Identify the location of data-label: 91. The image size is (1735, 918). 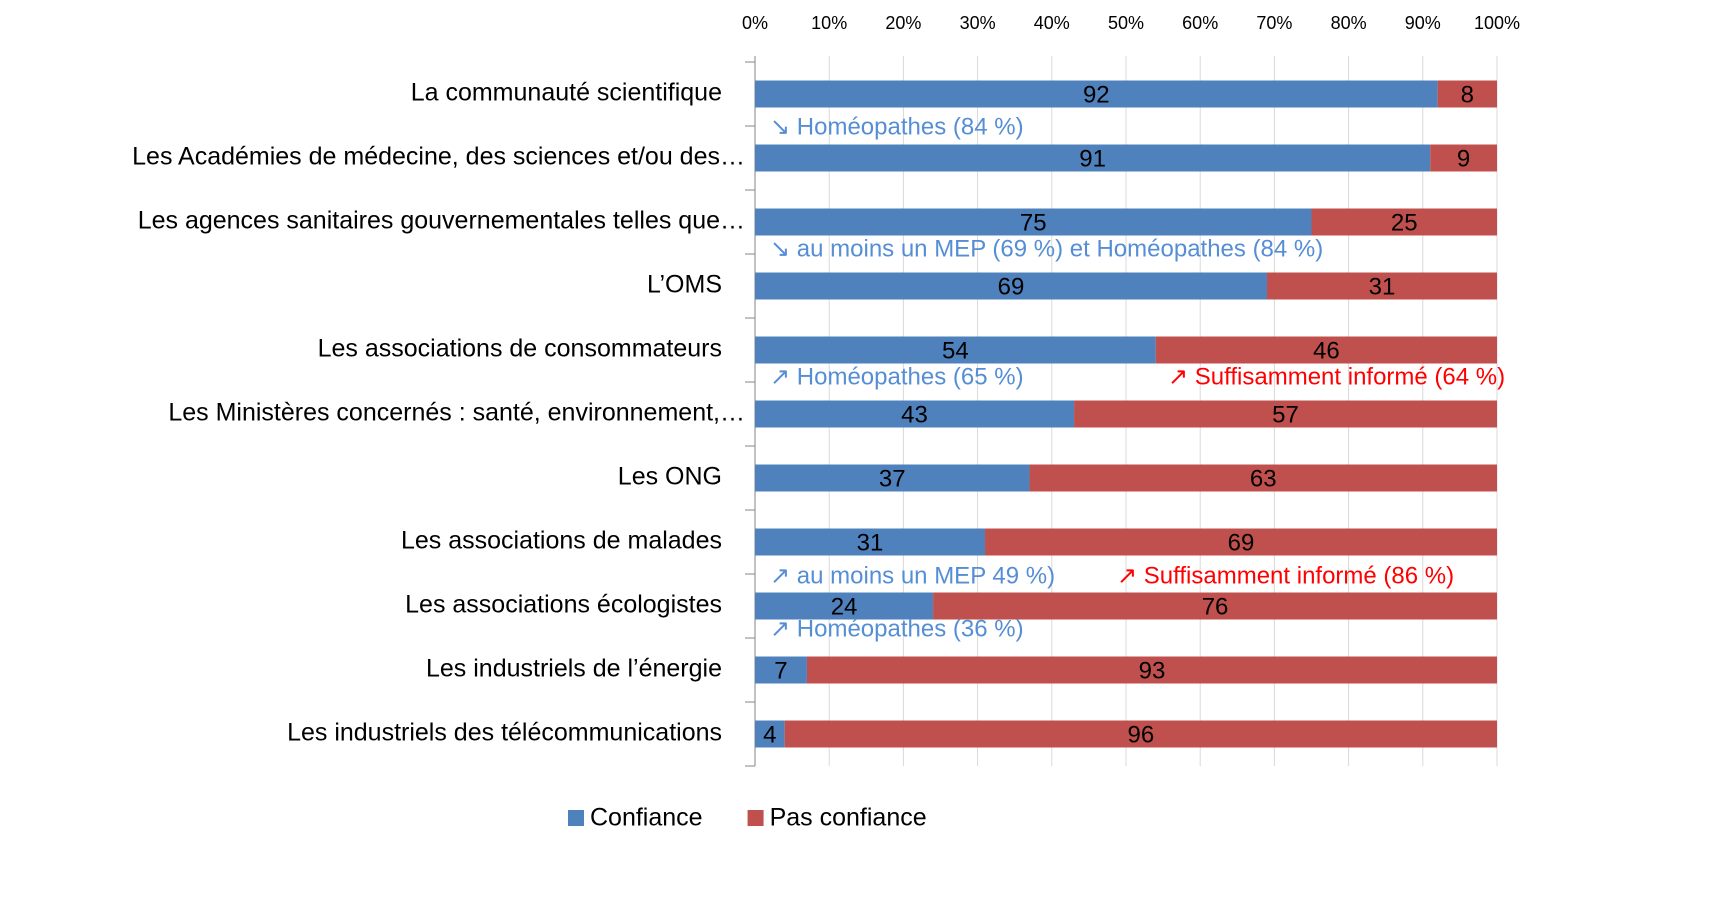
(1092, 158).